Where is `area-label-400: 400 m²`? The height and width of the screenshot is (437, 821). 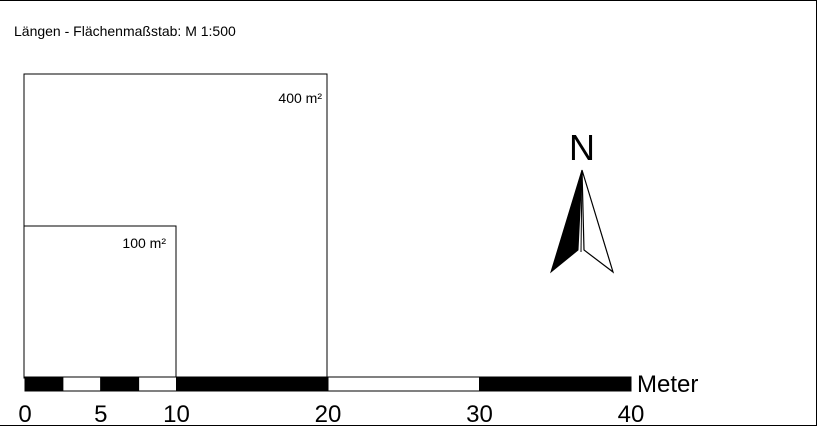
area-label-400: 400 m² is located at coordinates (300, 98).